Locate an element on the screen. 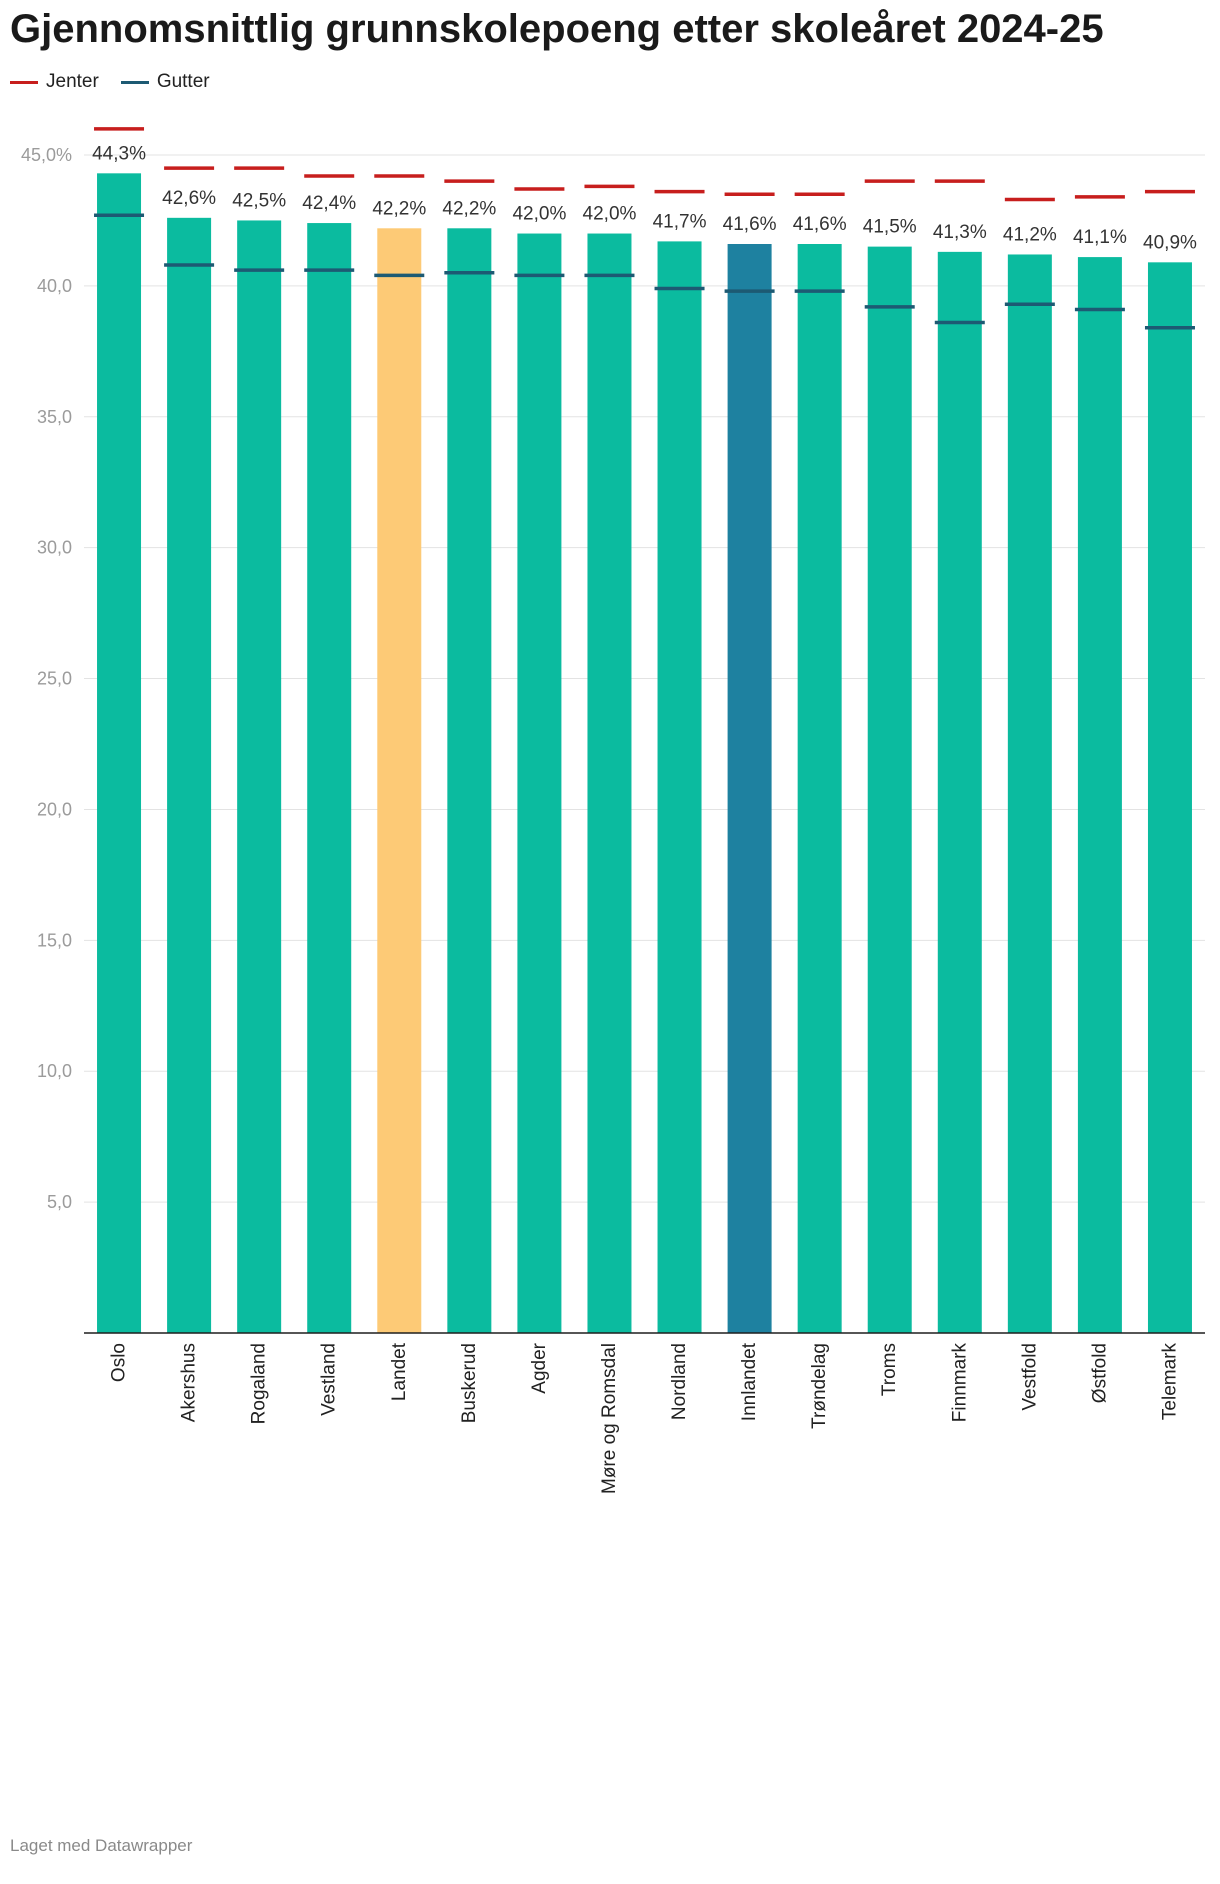 Image resolution: width=1220 pixels, height=1884 pixels. x-tick-label: Finnmark is located at coordinates (959, 1383).